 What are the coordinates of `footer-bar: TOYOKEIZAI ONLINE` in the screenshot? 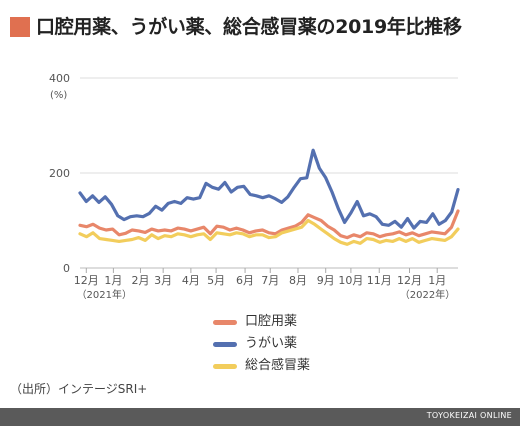 It's located at (260, 417).